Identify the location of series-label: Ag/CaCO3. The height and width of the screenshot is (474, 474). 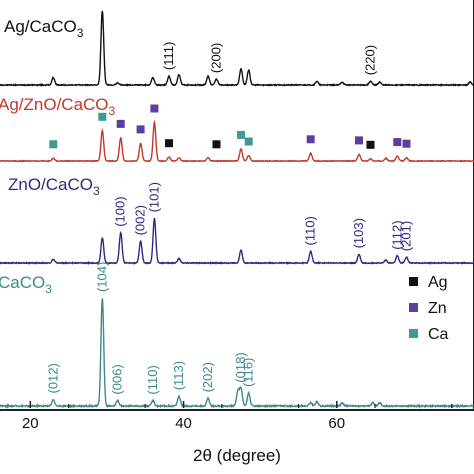
(44, 28).